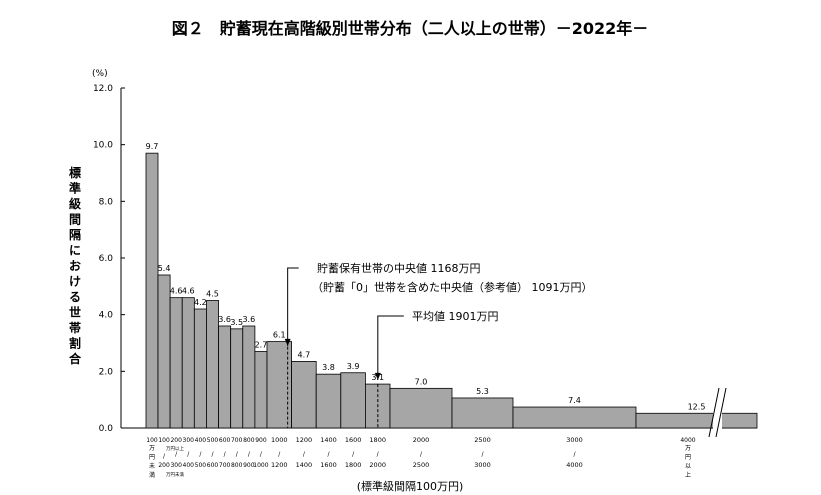 Image resolution: width=821 pixels, height=495 pixels. What do you see at coordinates (236, 322) in the screenshot?
I see `bar-label: 3.5` at bounding box center [236, 322].